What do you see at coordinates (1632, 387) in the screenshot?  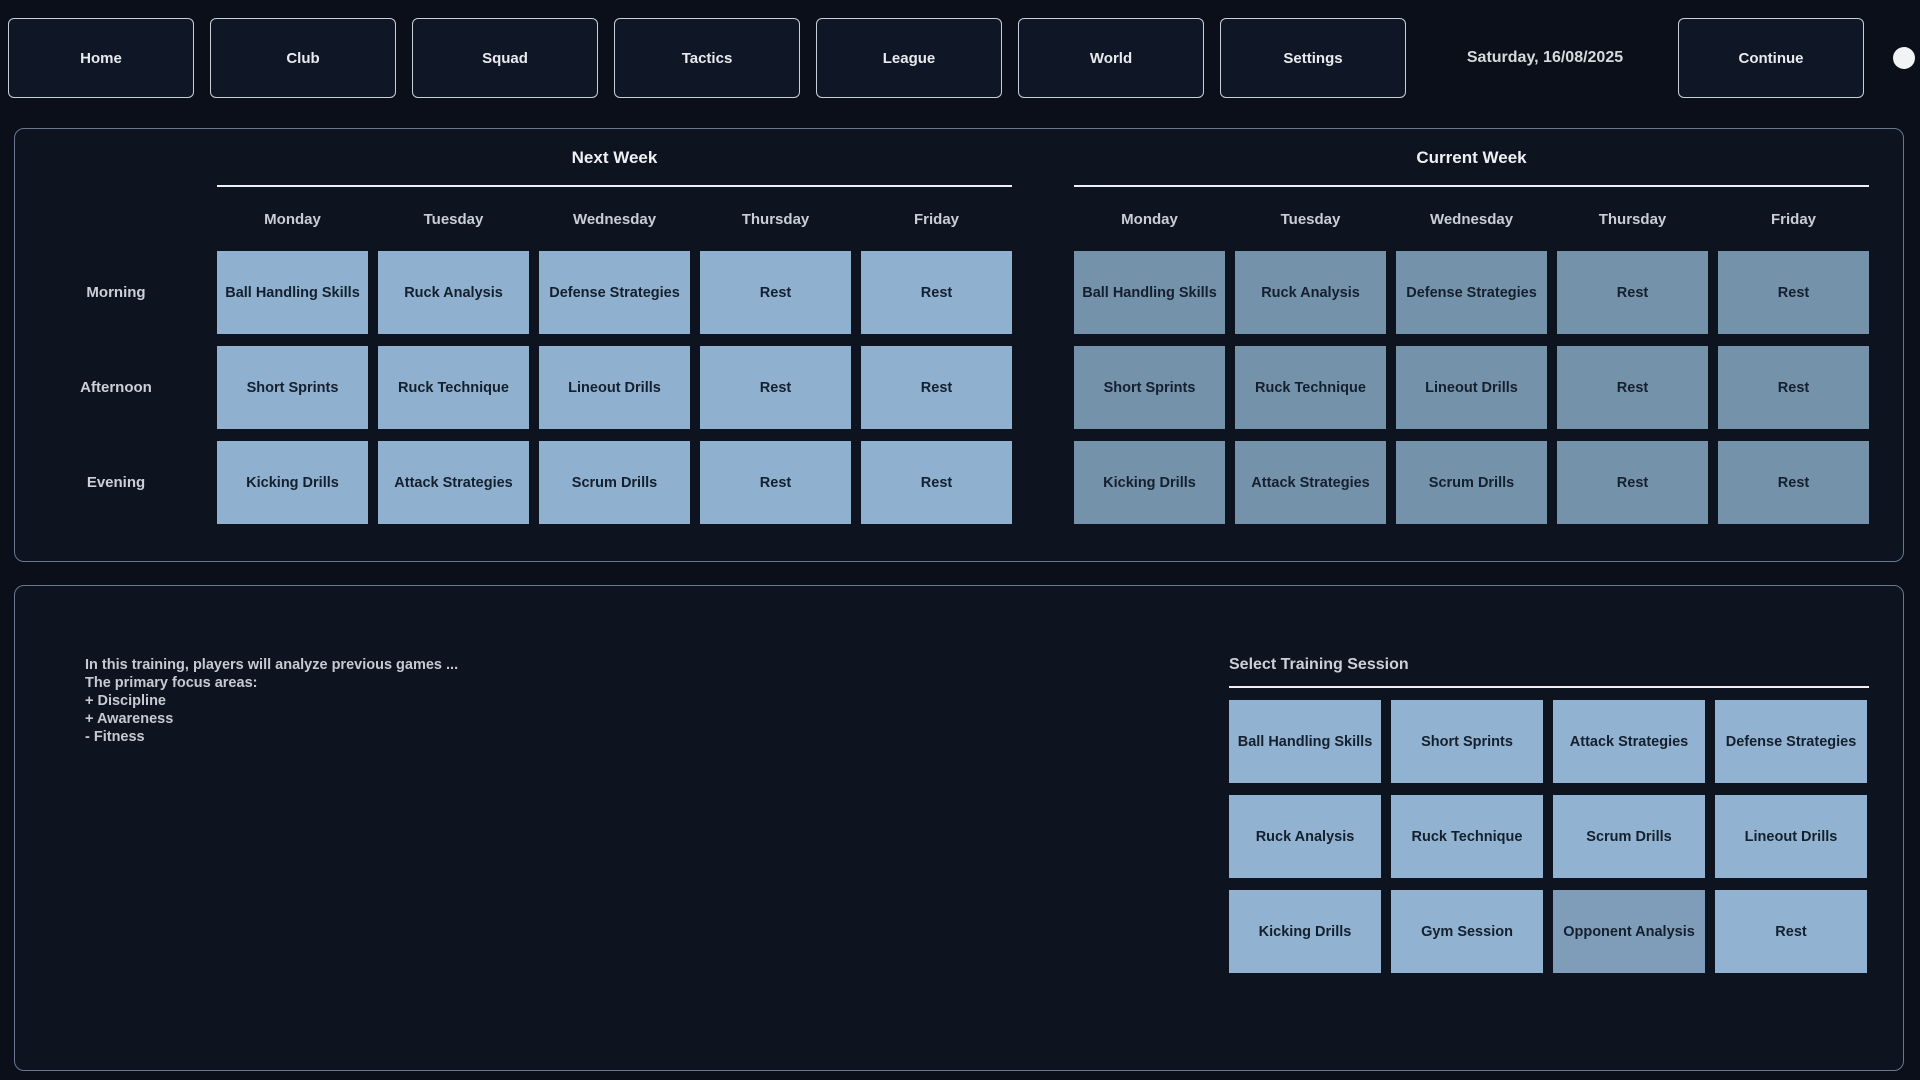 I see `schedule-cell-current-week-afternoon-thursday: Rest` at bounding box center [1632, 387].